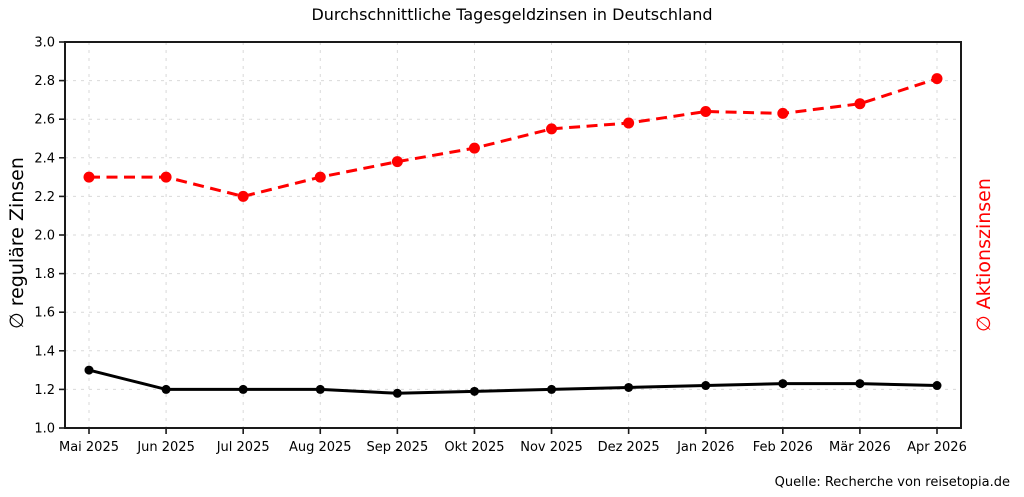  What do you see at coordinates (705, 447) in the screenshot?
I see `x-tick-label: Jan 2026` at bounding box center [705, 447].